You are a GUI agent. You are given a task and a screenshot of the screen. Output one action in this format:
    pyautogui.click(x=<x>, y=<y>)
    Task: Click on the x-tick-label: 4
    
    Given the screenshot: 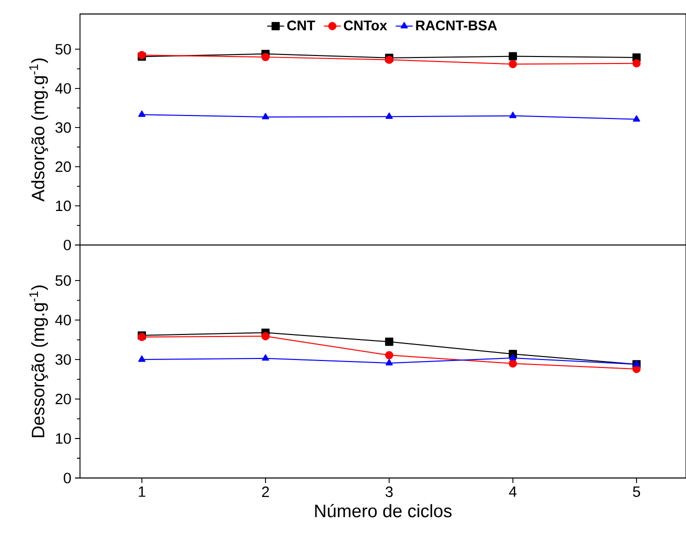 What is the action you would take?
    pyautogui.click(x=513, y=491)
    